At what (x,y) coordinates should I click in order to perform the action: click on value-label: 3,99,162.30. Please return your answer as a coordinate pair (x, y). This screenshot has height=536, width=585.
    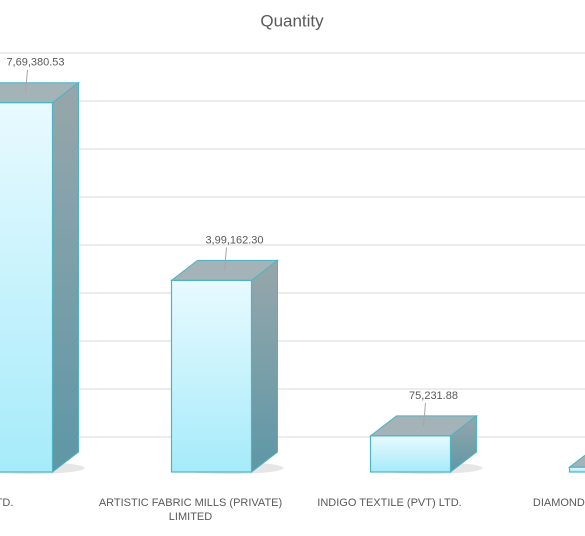
    Looking at the image, I should click on (234, 240).